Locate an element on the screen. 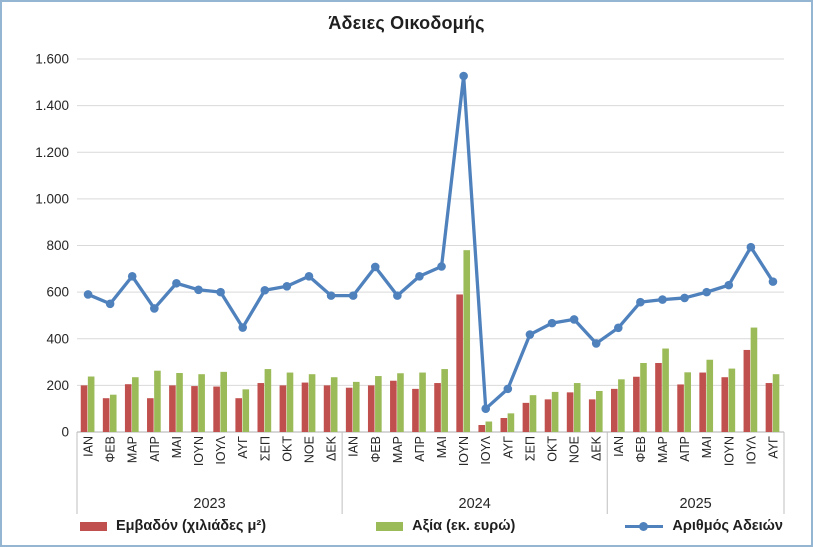 This screenshot has width=813, height=547. permits-series-swatch is located at coordinates (644, 526).